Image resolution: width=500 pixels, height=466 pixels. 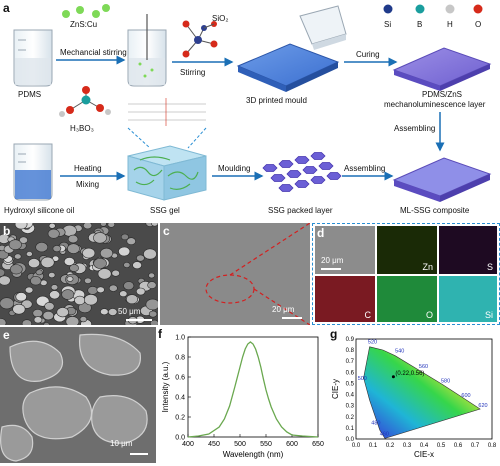 What do you see at coordinates (468, 250) in the screenshot?
I see `eds-map-s: S` at bounding box center [468, 250].